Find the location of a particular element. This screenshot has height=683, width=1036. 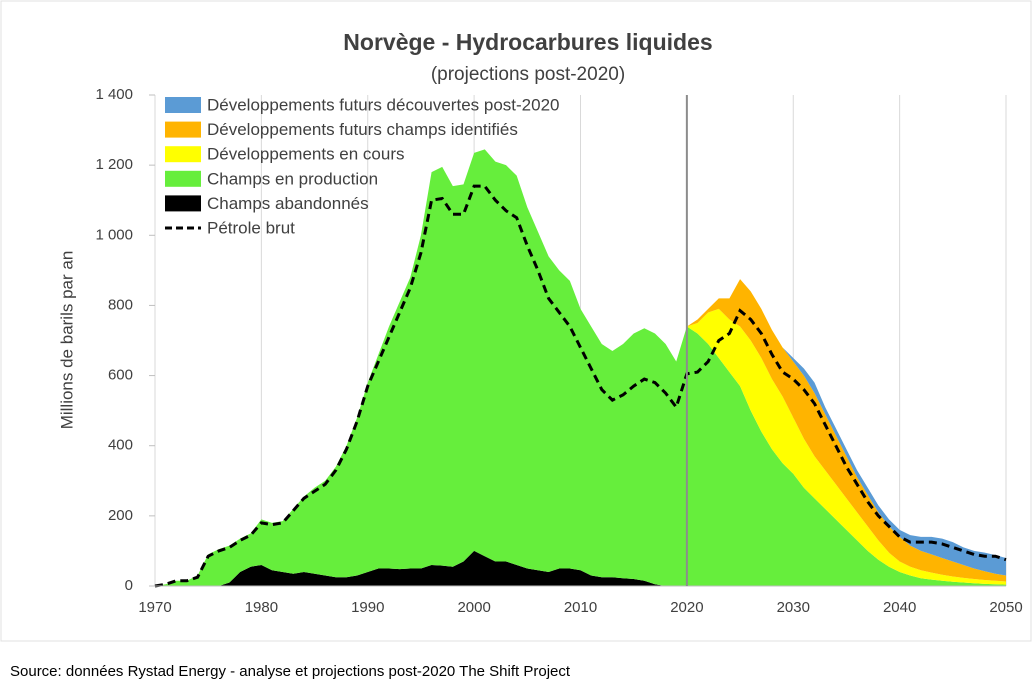

legend-label: Développements en cours is located at coordinates (306, 154).